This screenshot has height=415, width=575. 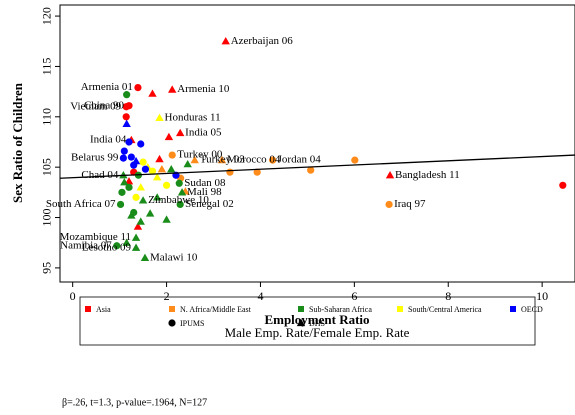 I want to click on legend-box, so click(x=307, y=321).